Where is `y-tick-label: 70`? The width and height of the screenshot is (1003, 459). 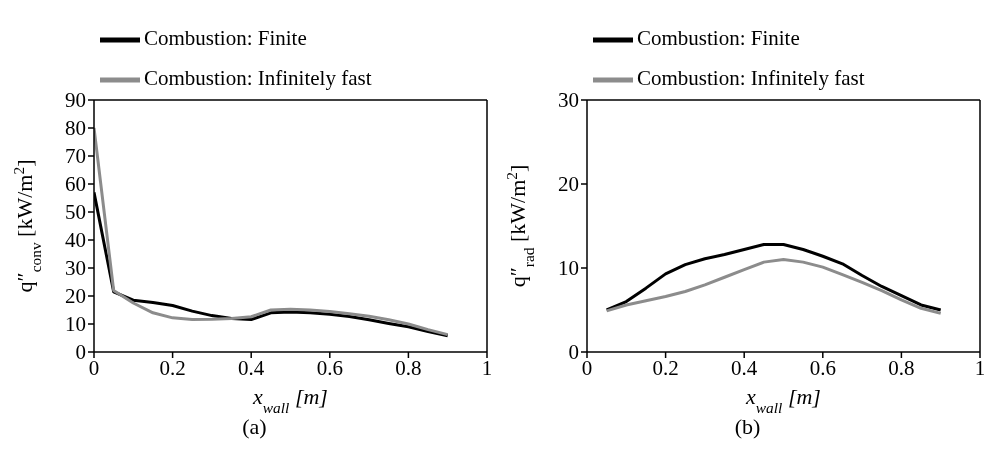 y-tick-label: 70 is located at coordinates (75, 156).